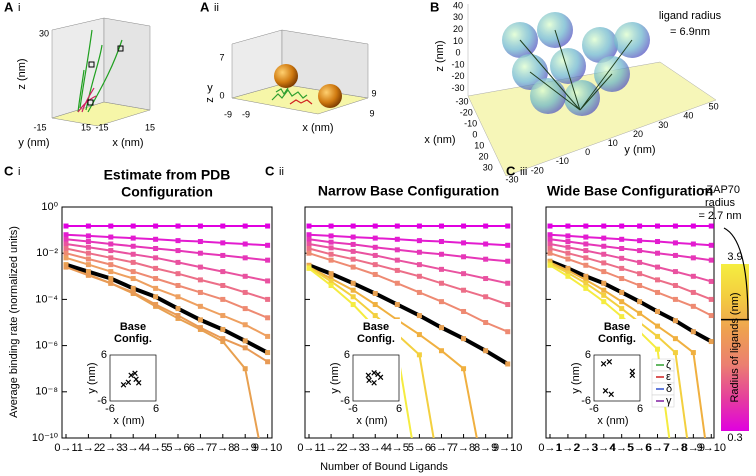 Image resolution: width=756 pixels, height=476 pixels. I want to click on inset-y-label: y (nm), so click(576, 377).